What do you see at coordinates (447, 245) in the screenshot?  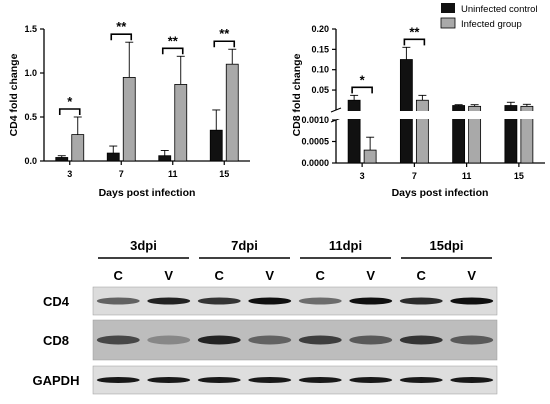 I see `blot-timepoint-label: 15dpi` at bounding box center [447, 245].